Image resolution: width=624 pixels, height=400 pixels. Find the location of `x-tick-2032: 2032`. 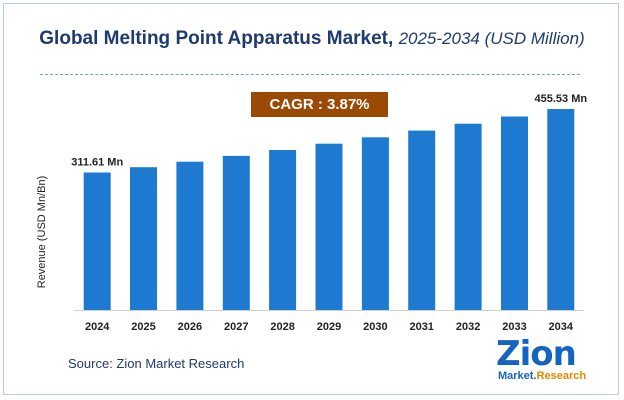

x-tick-2032: 2032 is located at coordinates (468, 327).